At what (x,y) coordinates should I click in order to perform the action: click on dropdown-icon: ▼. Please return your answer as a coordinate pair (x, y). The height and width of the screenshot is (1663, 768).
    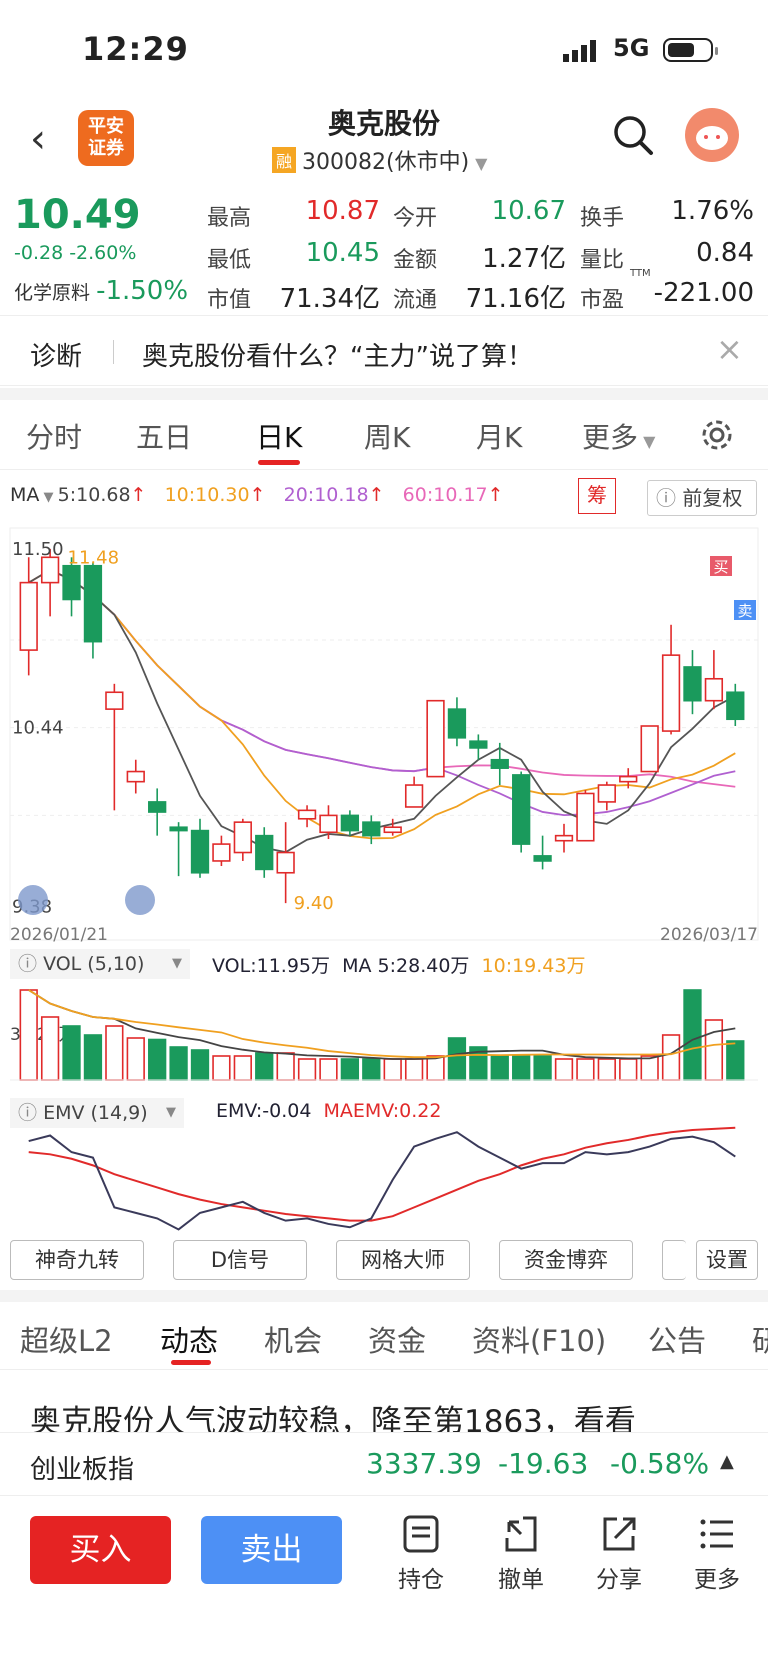
    Looking at the image, I should click on (481, 163).